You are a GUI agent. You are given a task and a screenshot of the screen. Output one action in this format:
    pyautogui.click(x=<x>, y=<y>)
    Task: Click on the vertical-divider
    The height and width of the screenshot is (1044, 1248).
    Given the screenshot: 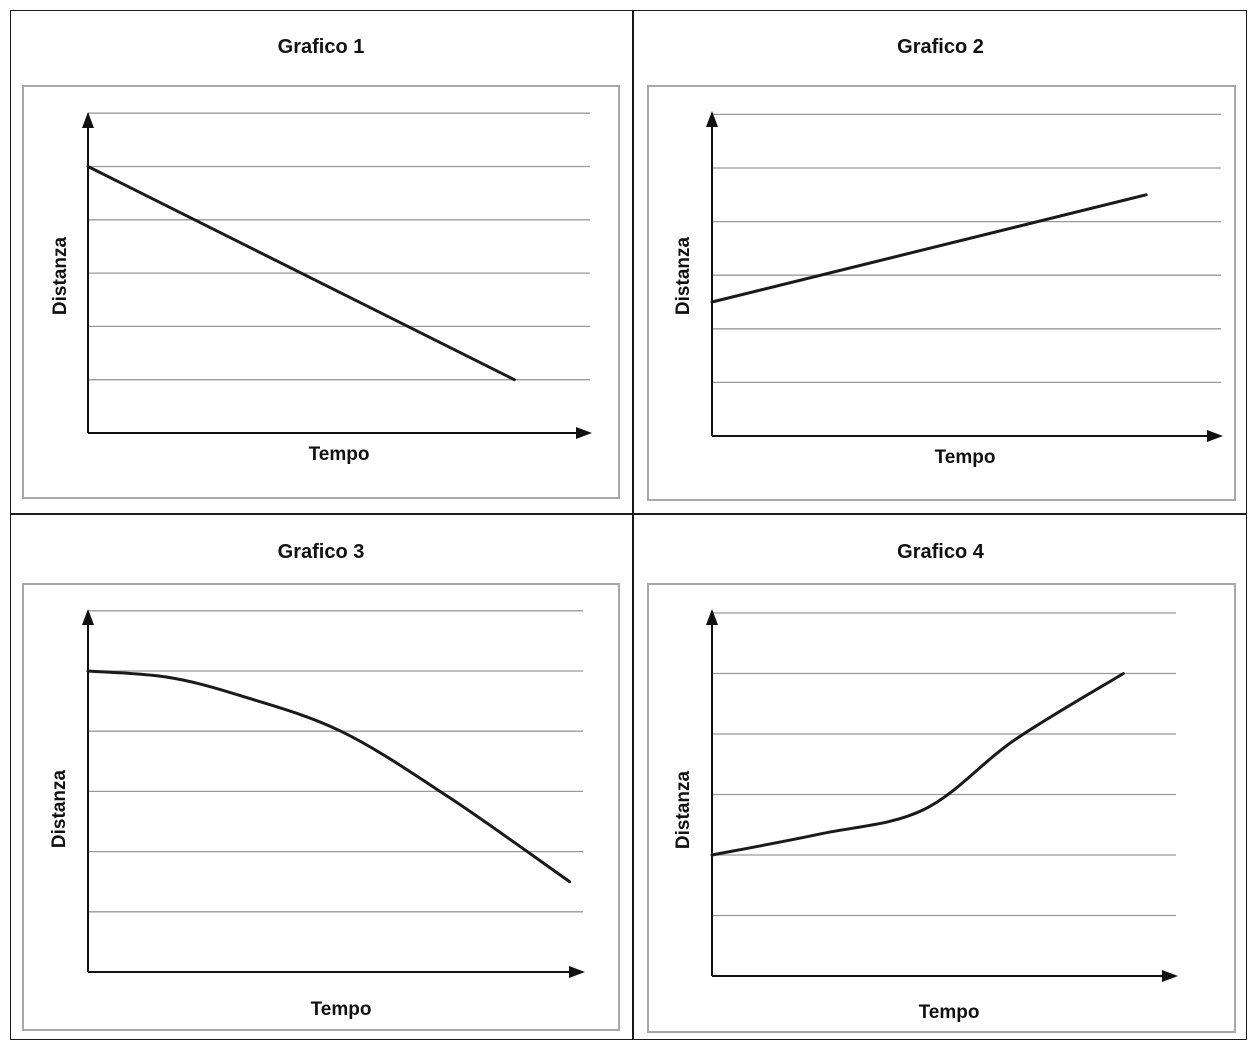 What is the action you would take?
    pyautogui.click(x=633, y=525)
    